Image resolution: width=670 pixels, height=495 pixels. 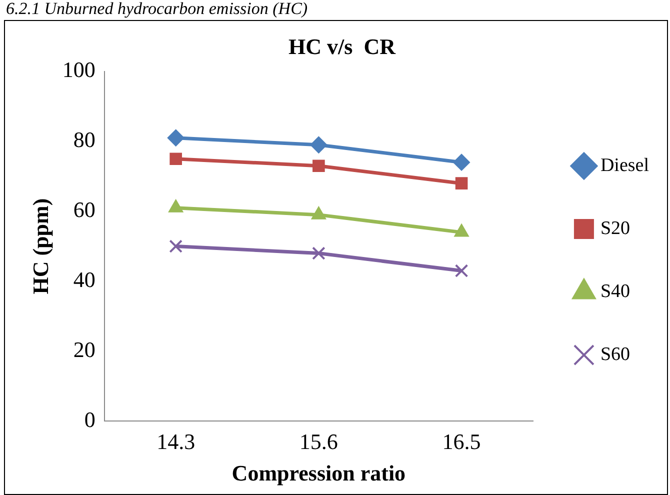 I want to click on y-tick-label: 100, so click(x=79, y=69).